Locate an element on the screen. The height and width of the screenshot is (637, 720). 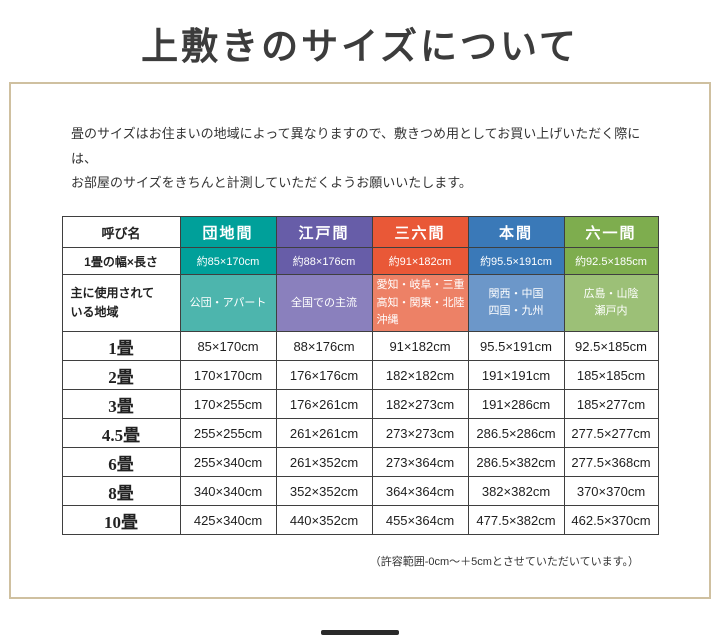
size-cell: 364×364cm is located at coordinates (420, 491).